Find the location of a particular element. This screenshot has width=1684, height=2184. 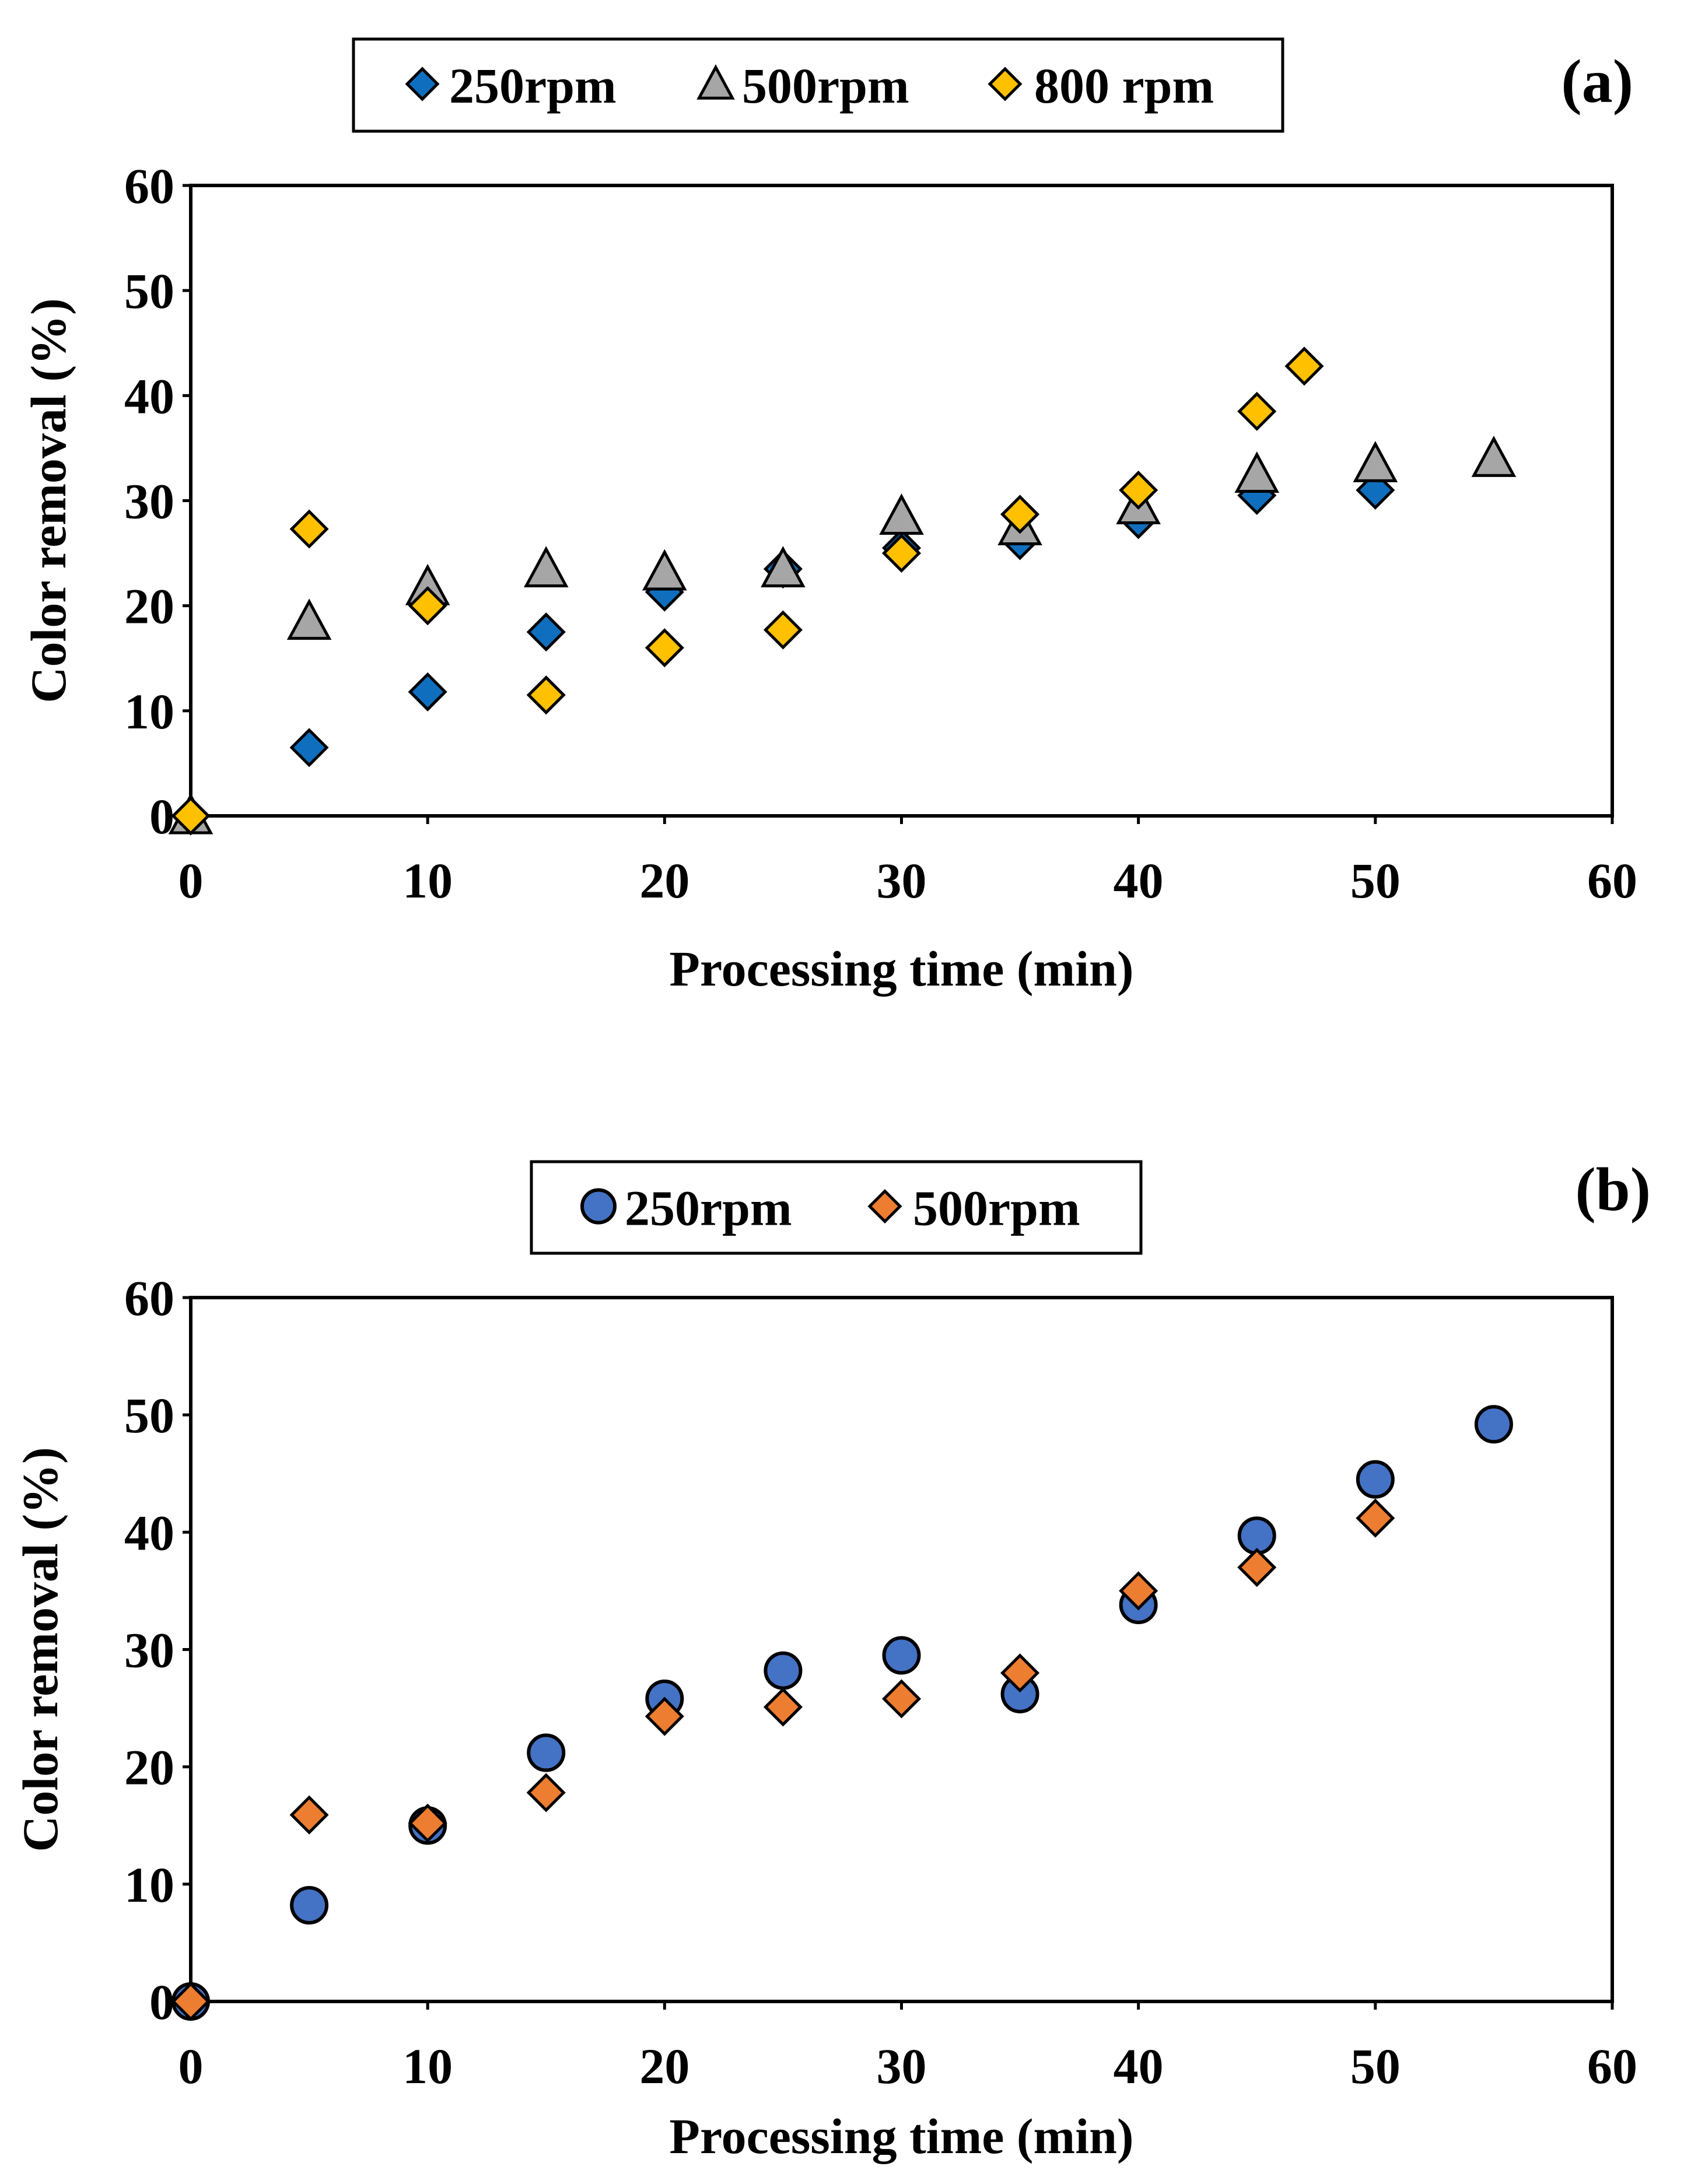

panel-label: (b) is located at coordinates (1613, 1189).